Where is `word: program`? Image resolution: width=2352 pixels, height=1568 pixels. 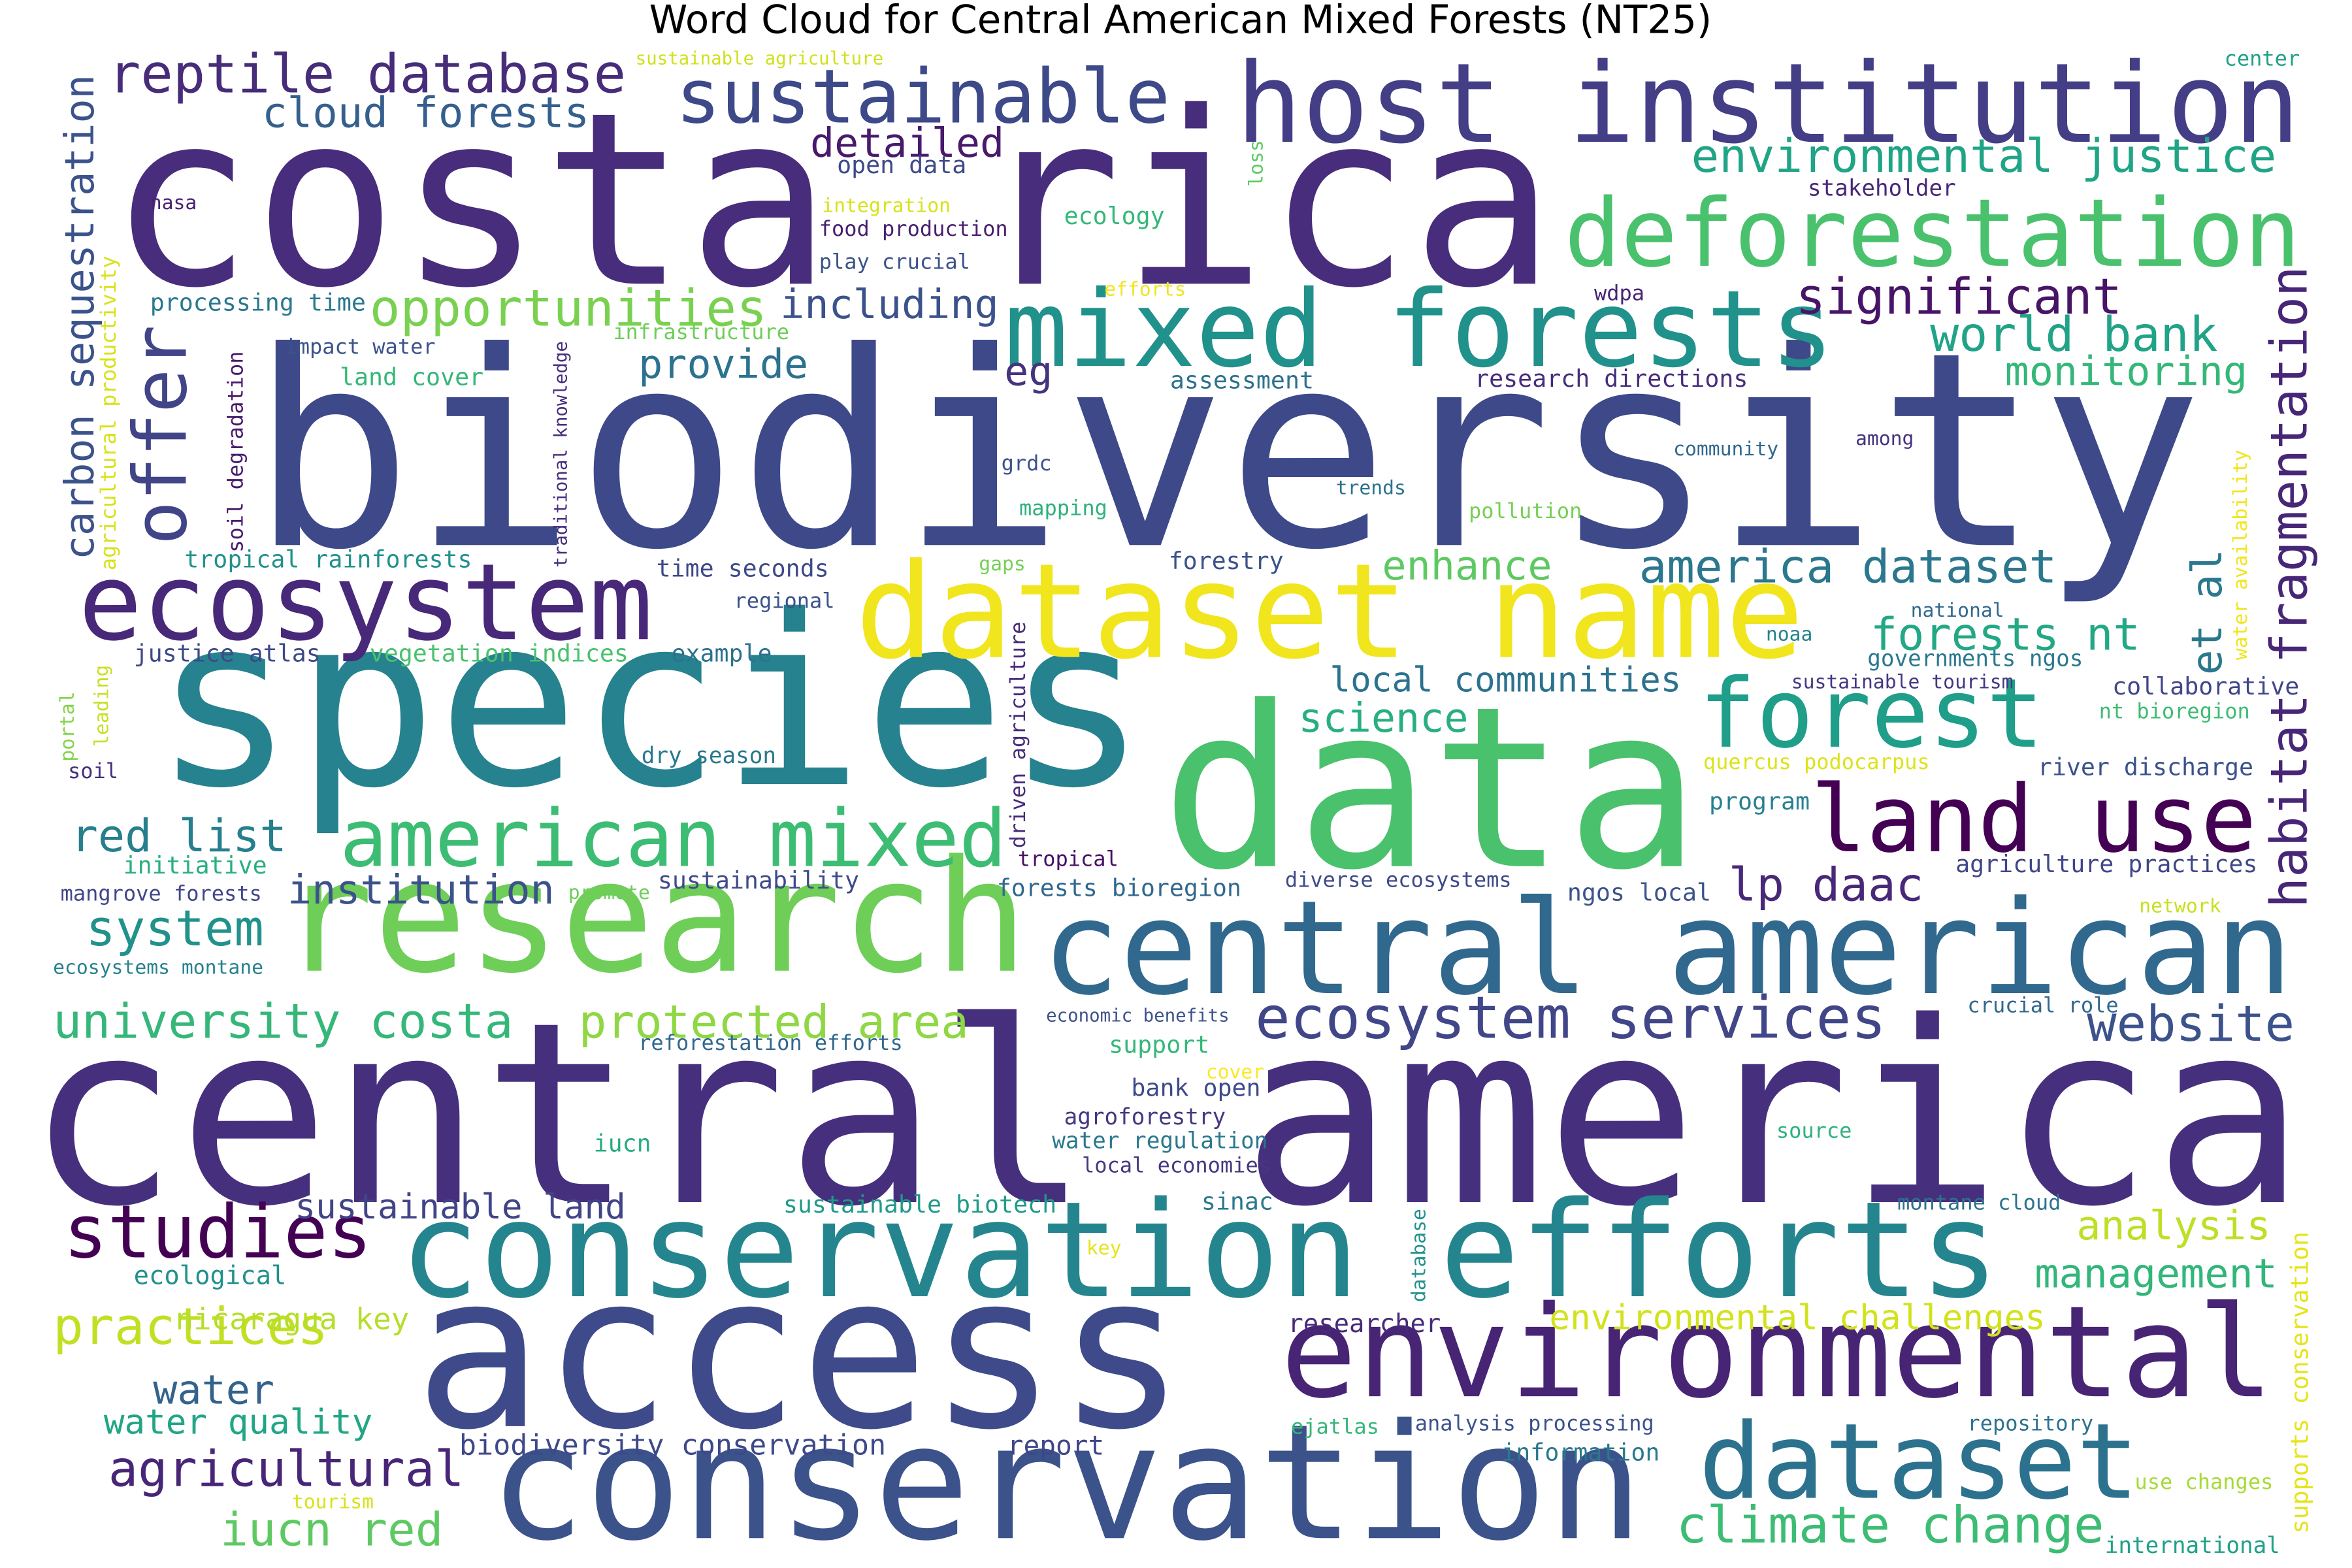 word: program is located at coordinates (1759, 801).